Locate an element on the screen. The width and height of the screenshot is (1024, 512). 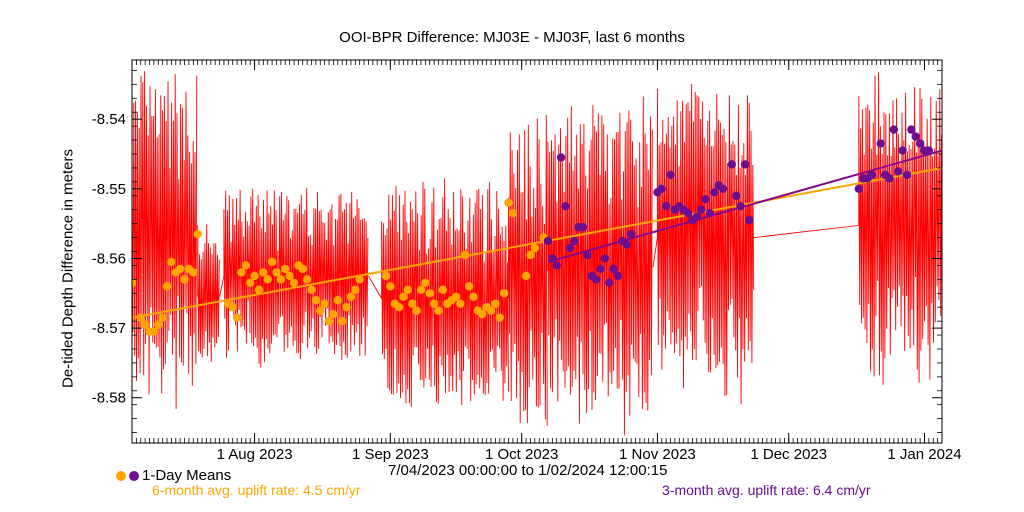
x-tick-label: 1 Jan 2024 is located at coordinates (924, 454).